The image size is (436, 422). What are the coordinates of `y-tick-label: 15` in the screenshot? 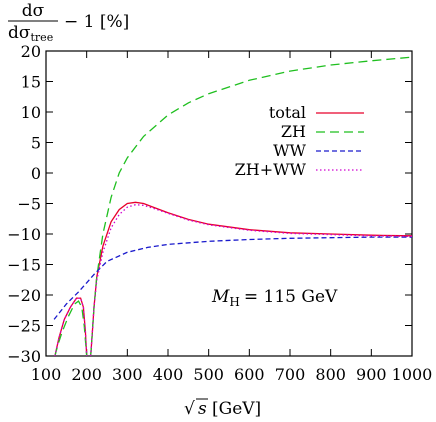 It's located at (31, 82).